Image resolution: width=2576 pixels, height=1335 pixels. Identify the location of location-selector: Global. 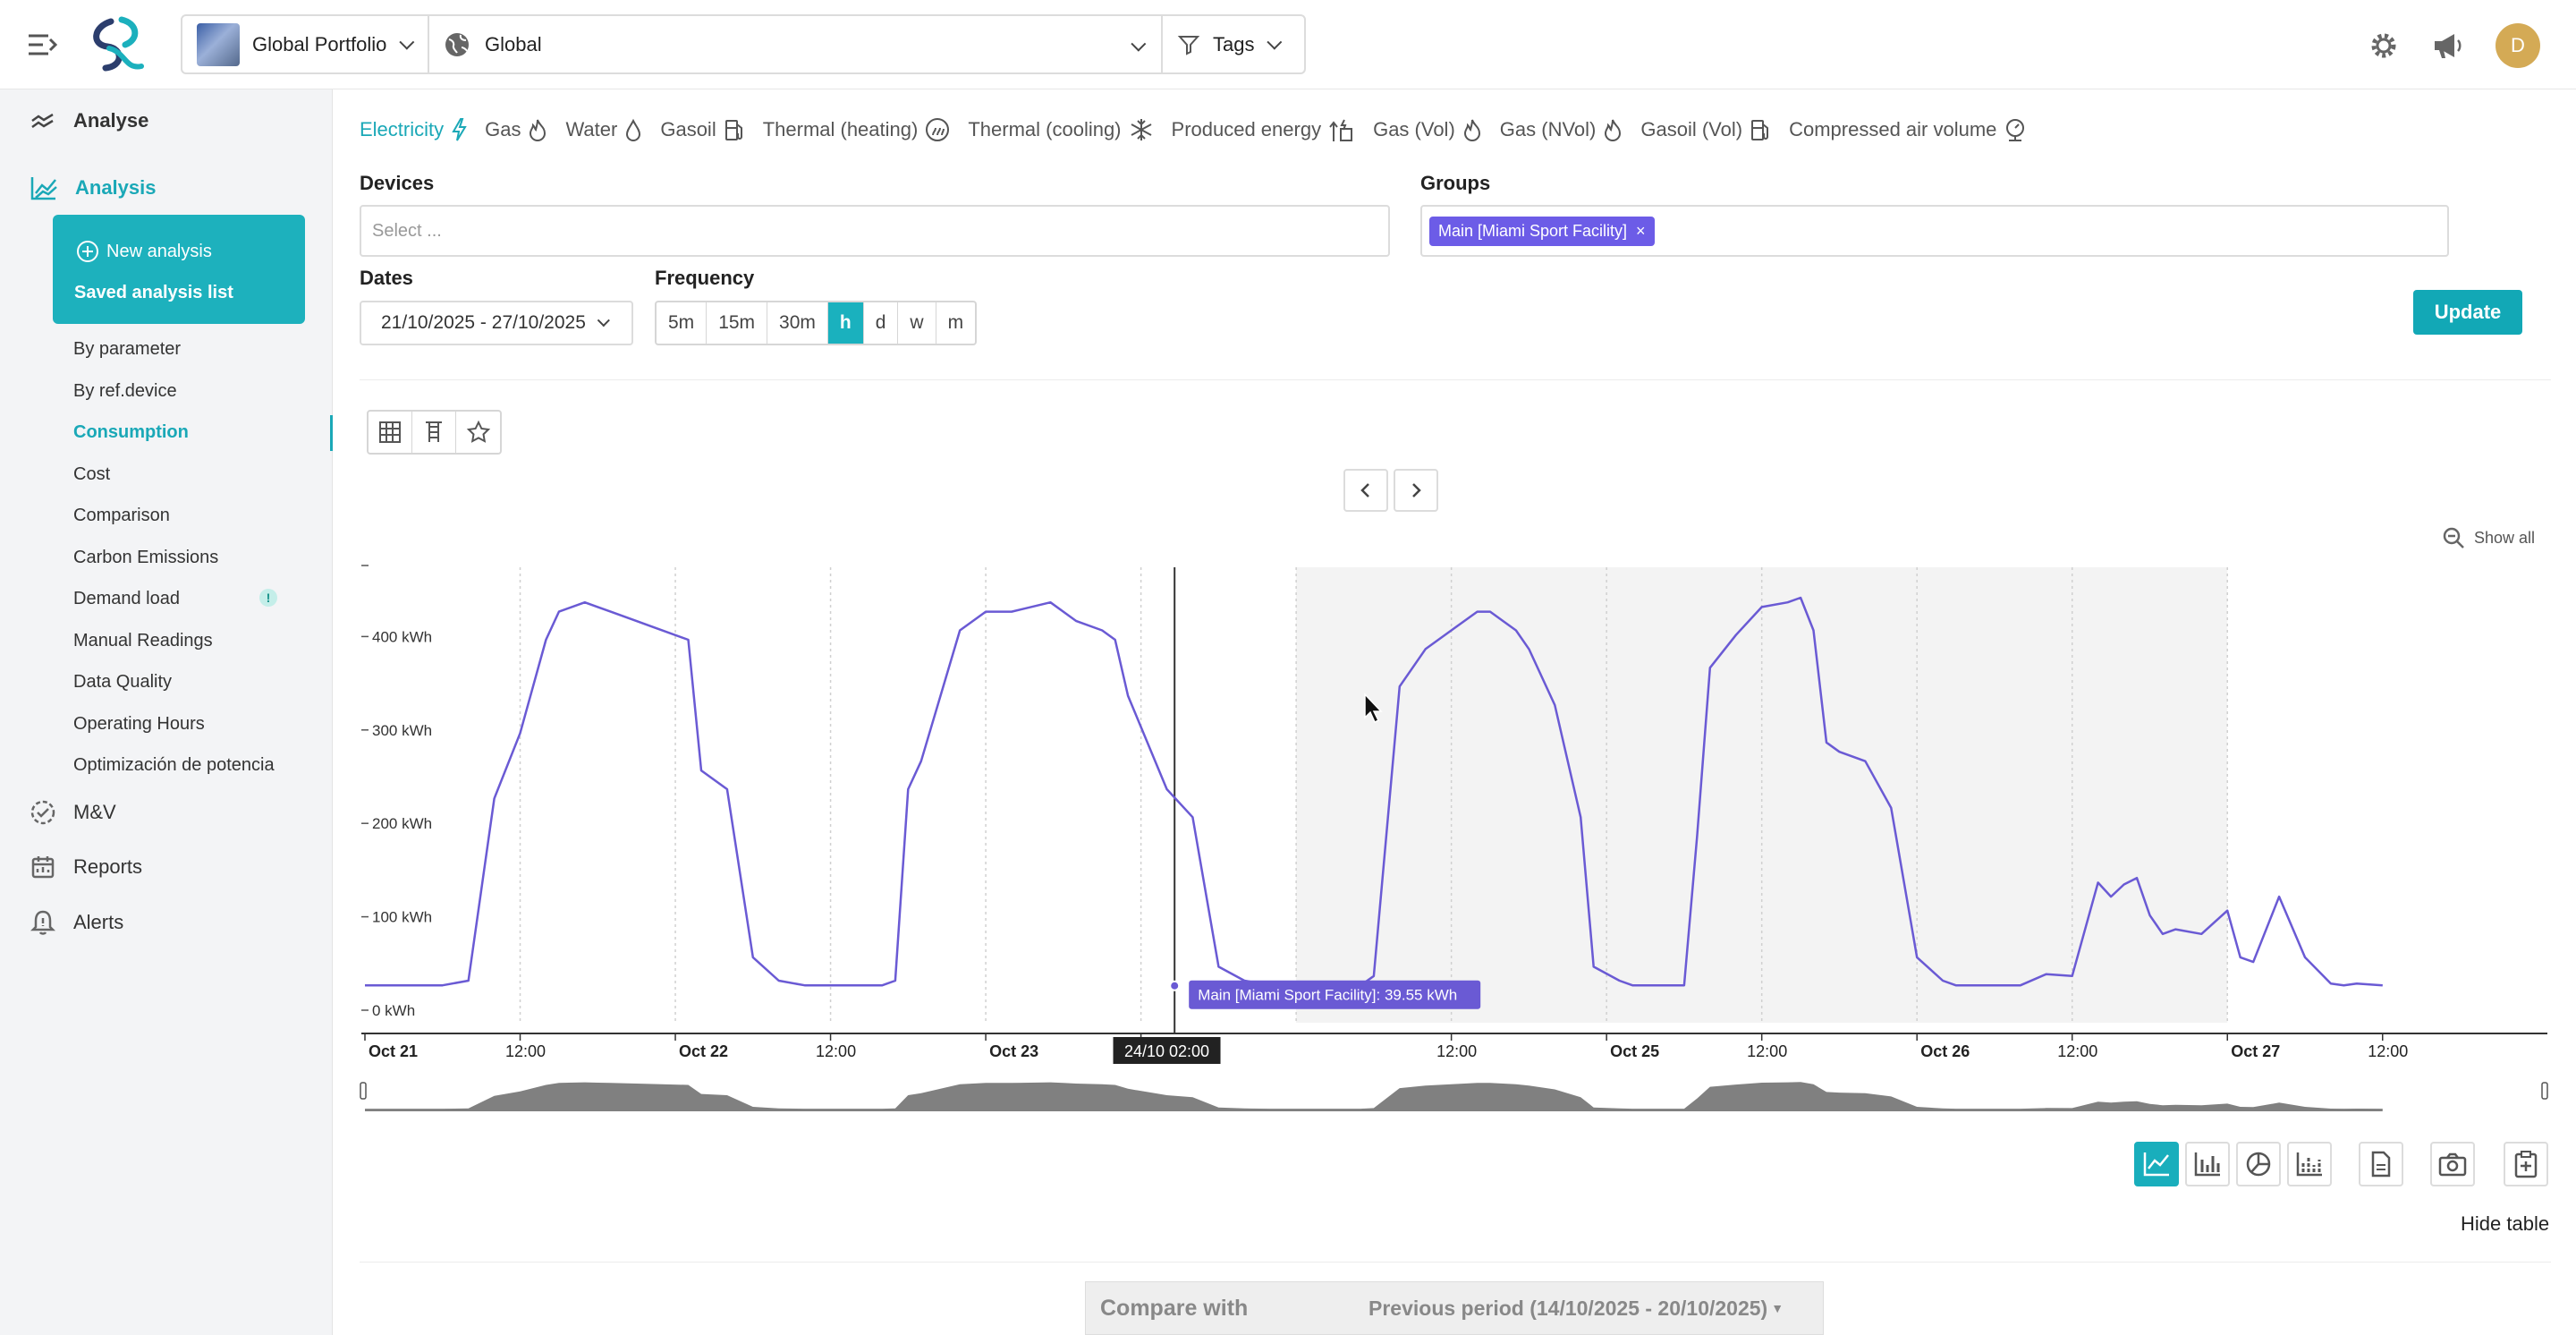
(796, 44).